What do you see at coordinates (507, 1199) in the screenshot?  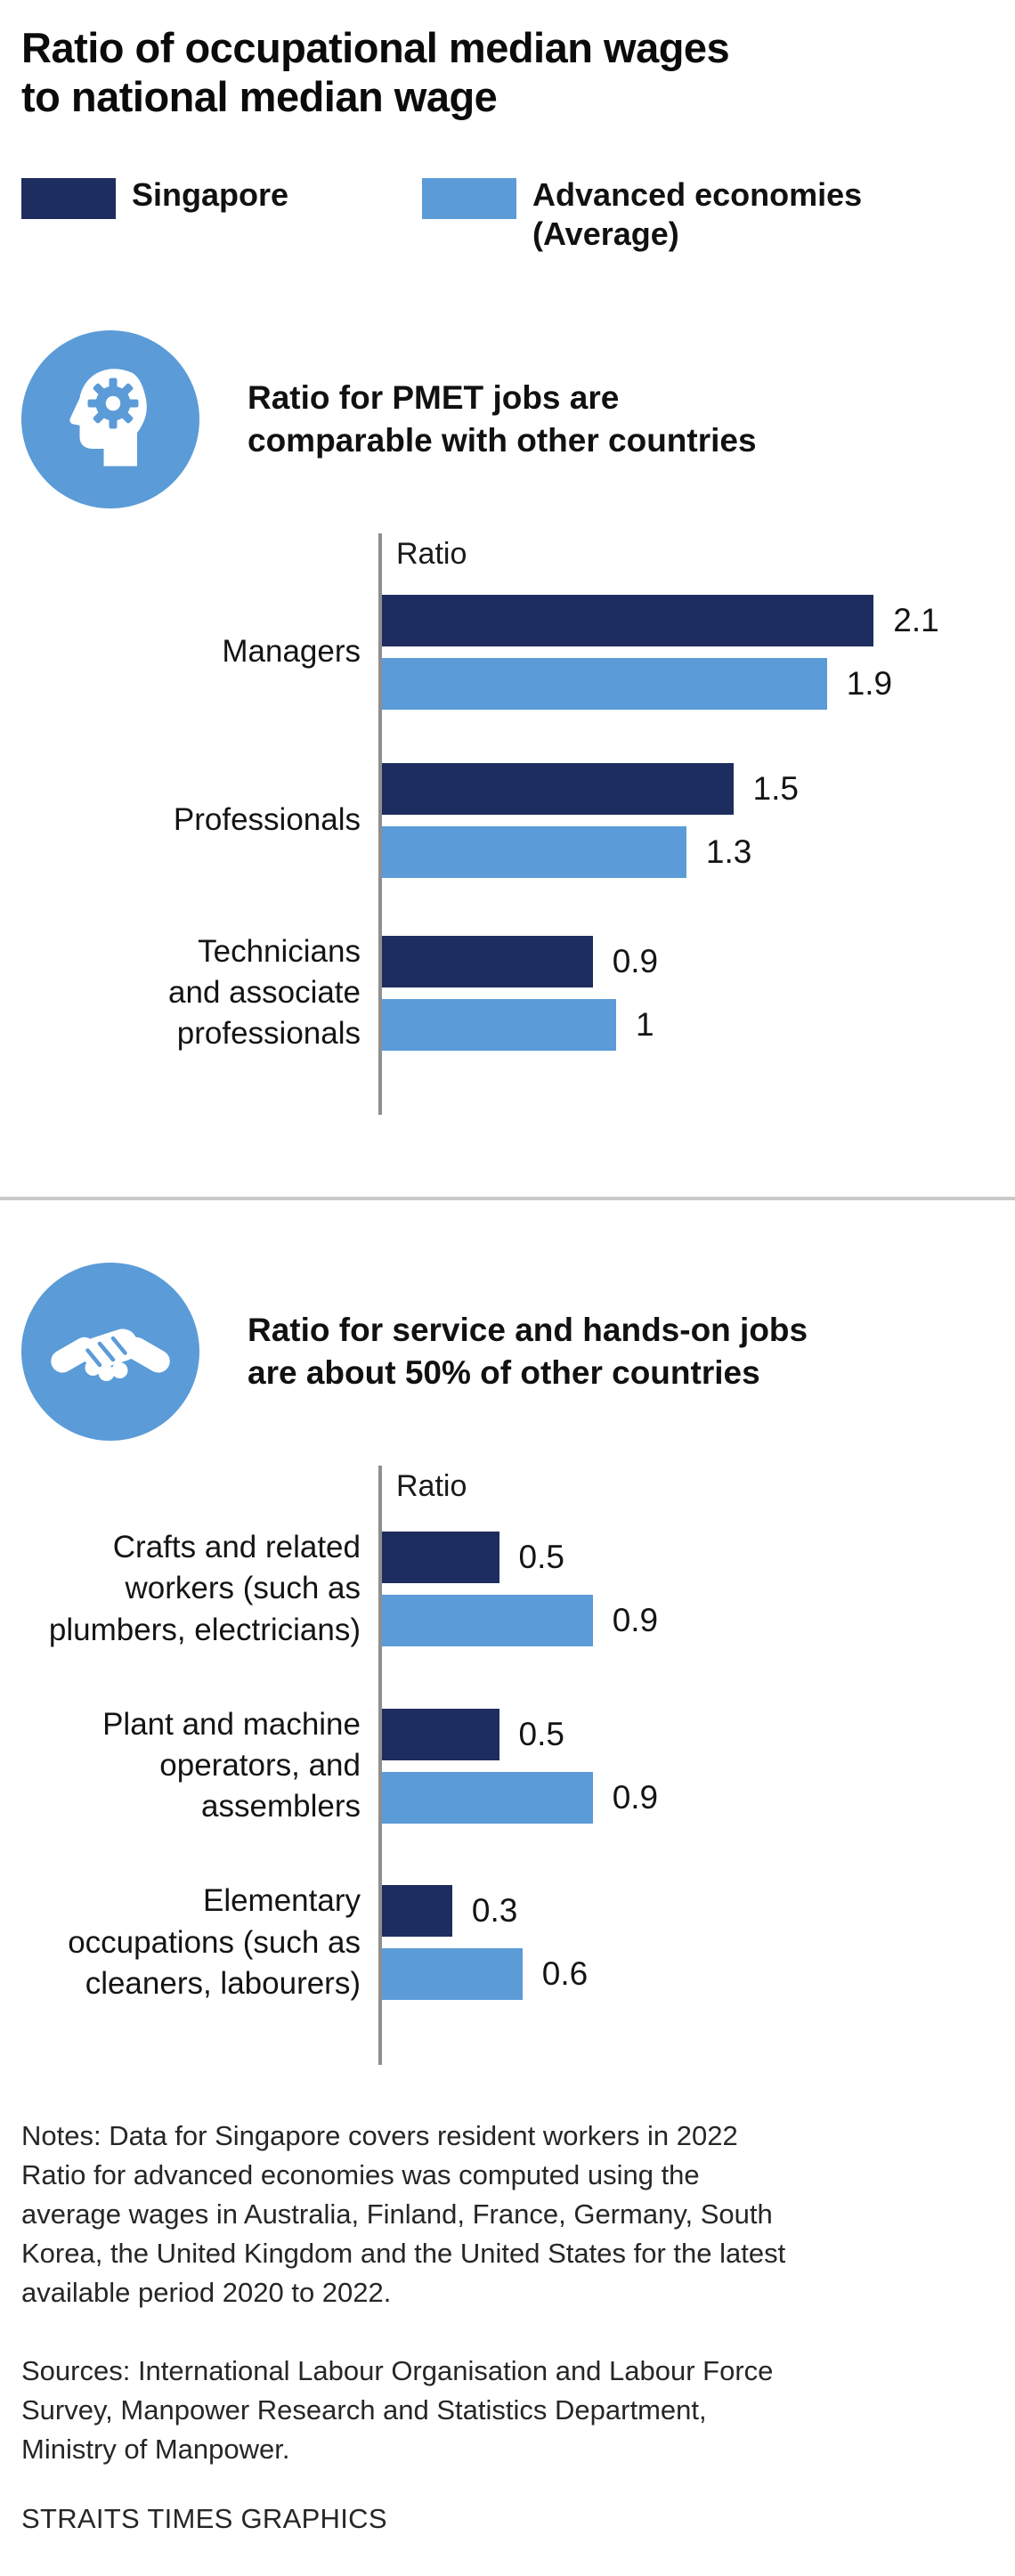 I see `section-divider` at bounding box center [507, 1199].